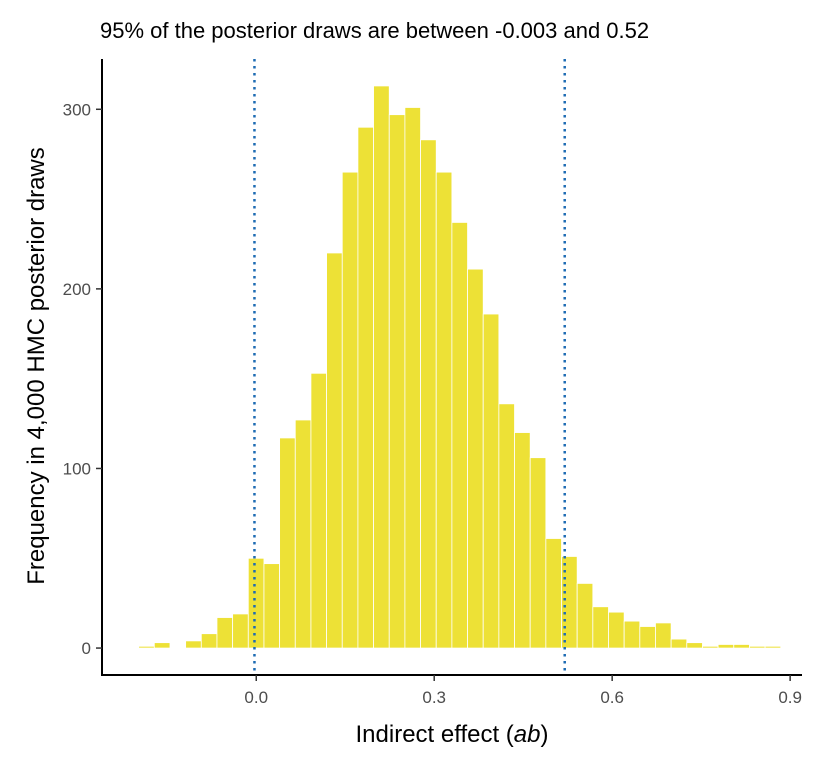  I want to click on y-tick-label: 200, so click(77, 289).